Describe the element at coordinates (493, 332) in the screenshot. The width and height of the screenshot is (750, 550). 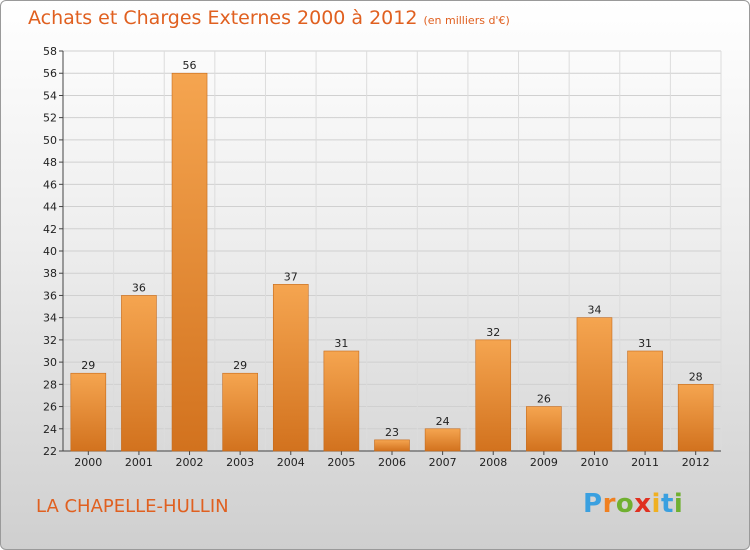
I see `data-label-2008: 32` at that location.